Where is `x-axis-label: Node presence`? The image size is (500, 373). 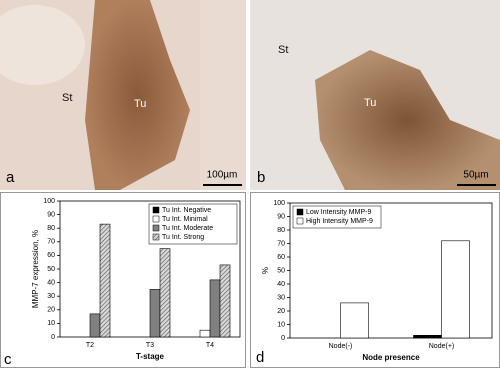
x-axis-label: Node presence is located at coordinates (391, 357).